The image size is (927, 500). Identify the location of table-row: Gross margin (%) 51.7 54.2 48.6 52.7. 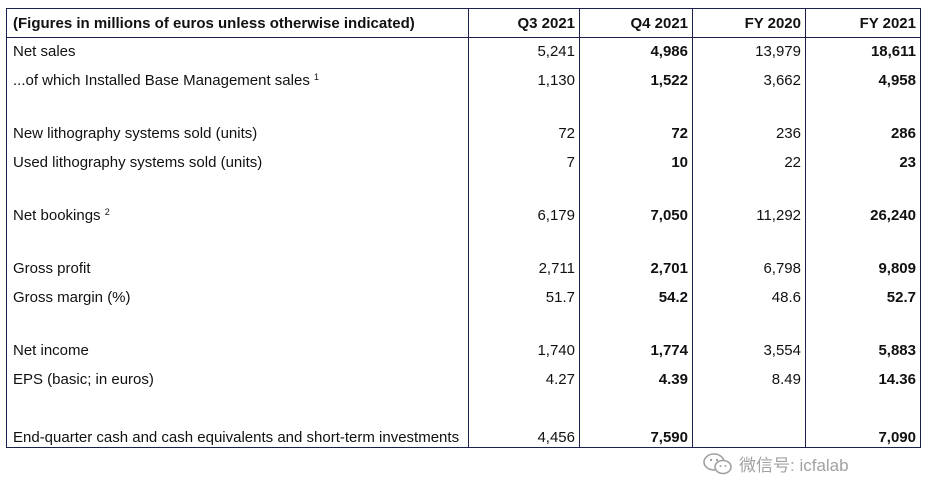
(463, 298).